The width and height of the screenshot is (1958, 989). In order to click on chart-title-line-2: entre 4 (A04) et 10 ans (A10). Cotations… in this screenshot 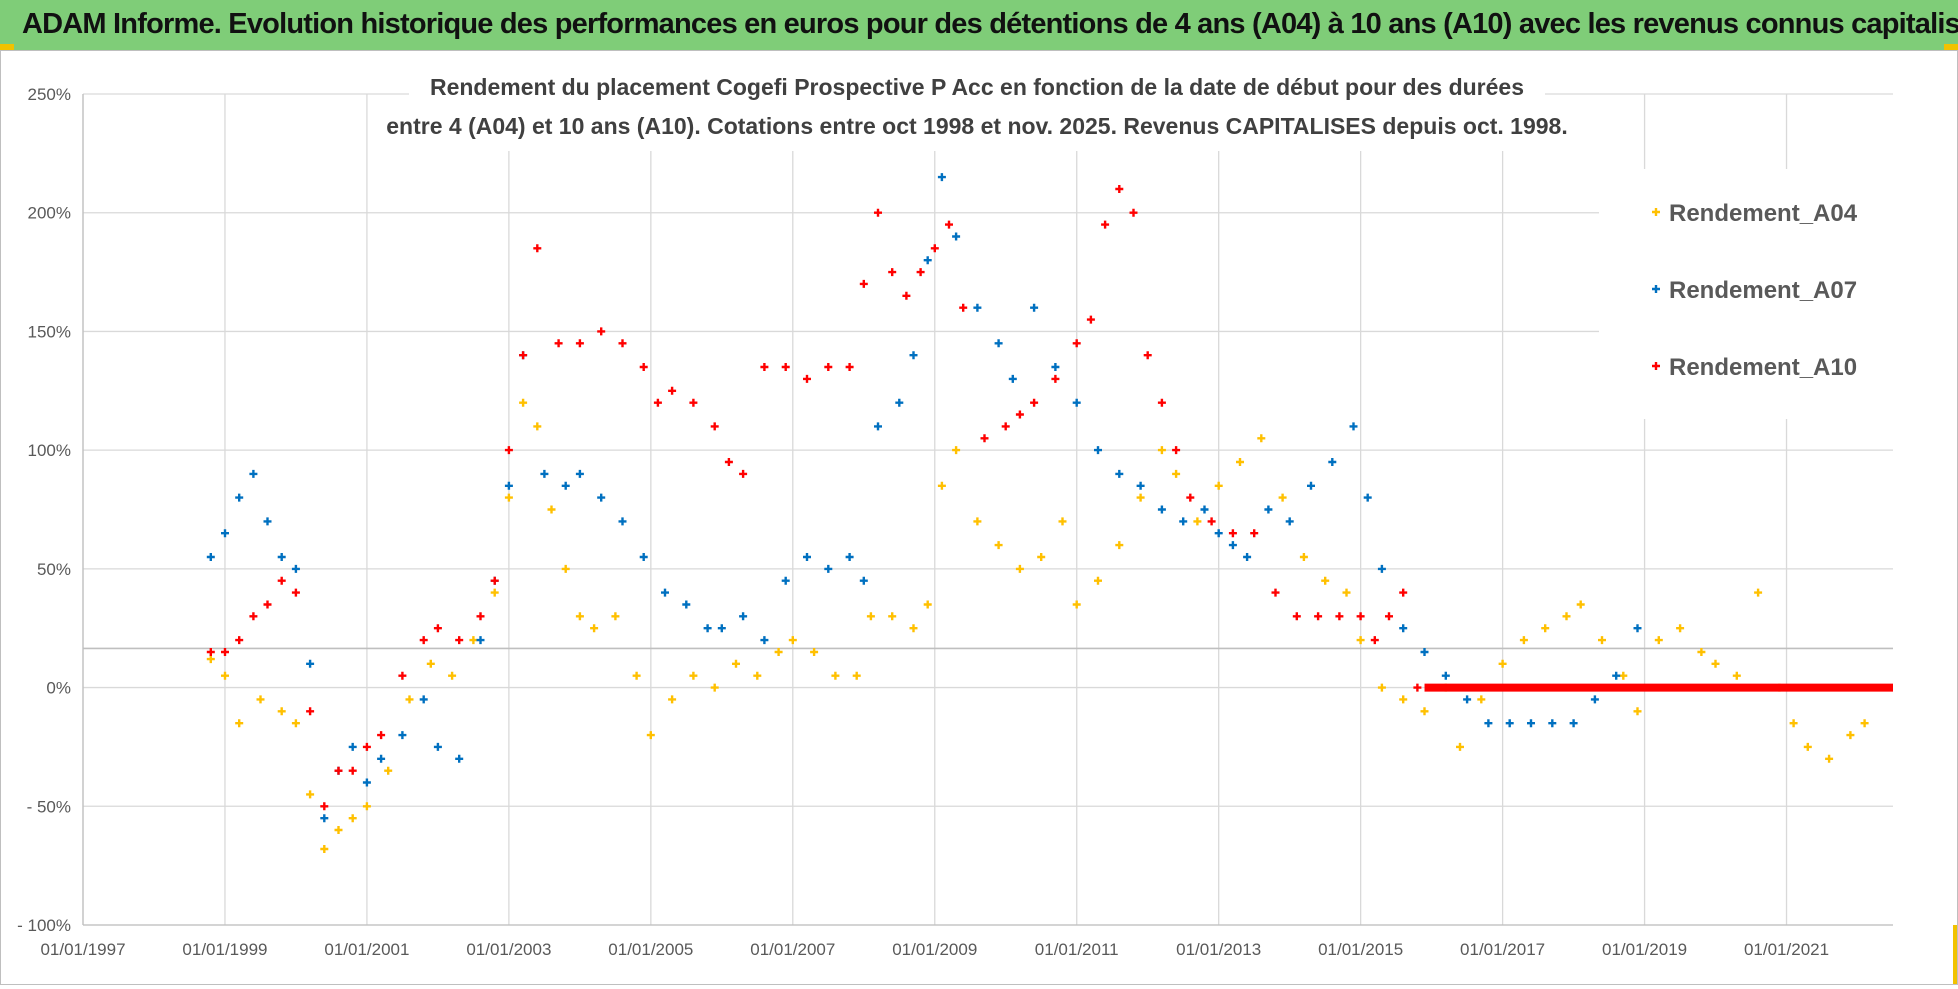, I will do `click(976, 126)`.